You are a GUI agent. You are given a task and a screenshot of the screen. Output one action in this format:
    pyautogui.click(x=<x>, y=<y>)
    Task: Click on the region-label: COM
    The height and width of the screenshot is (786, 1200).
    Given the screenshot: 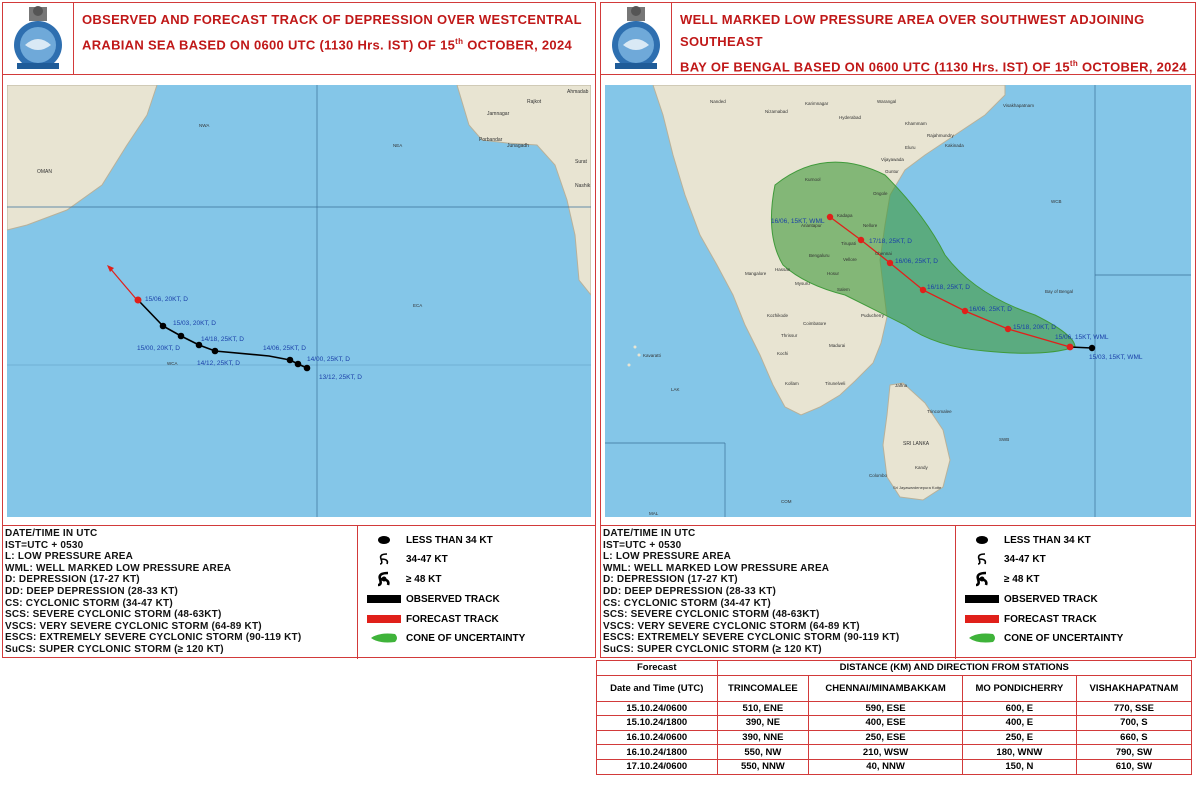 What is the action you would take?
    pyautogui.click(x=786, y=501)
    